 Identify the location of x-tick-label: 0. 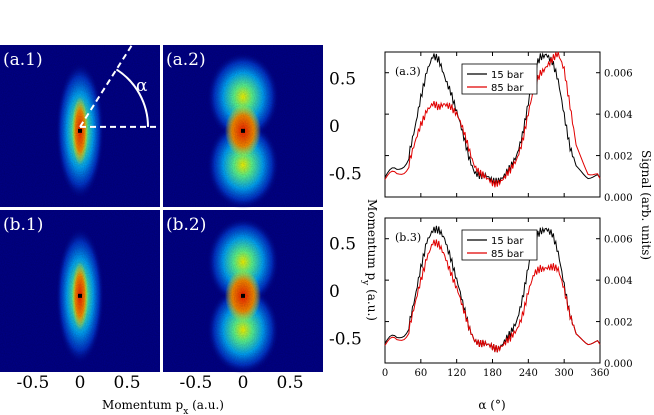
(385, 373).